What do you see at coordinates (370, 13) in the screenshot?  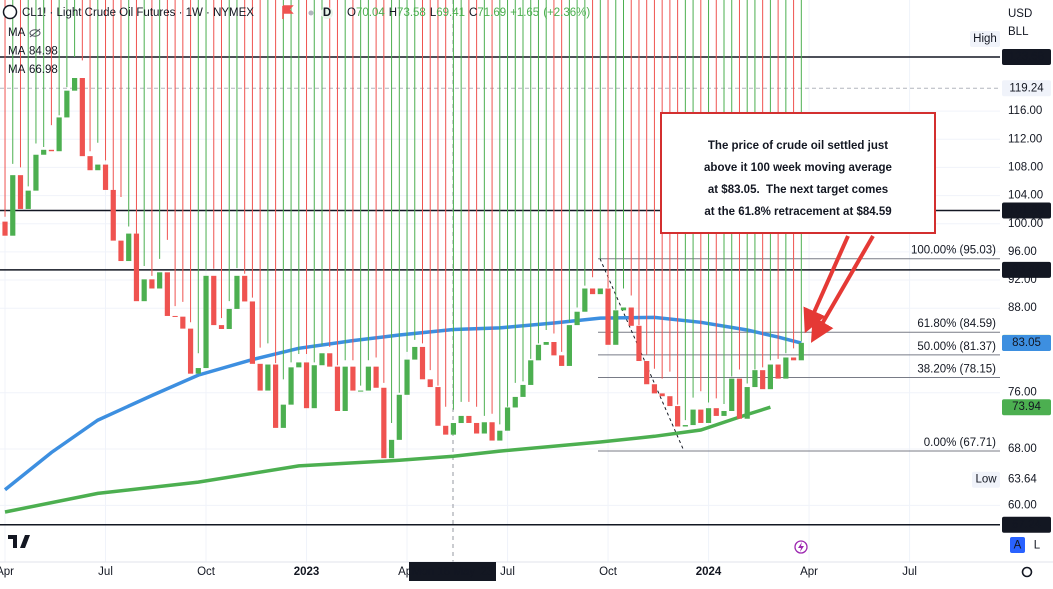 I see `ohlc-value: 70.04` at bounding box center [370, 13].